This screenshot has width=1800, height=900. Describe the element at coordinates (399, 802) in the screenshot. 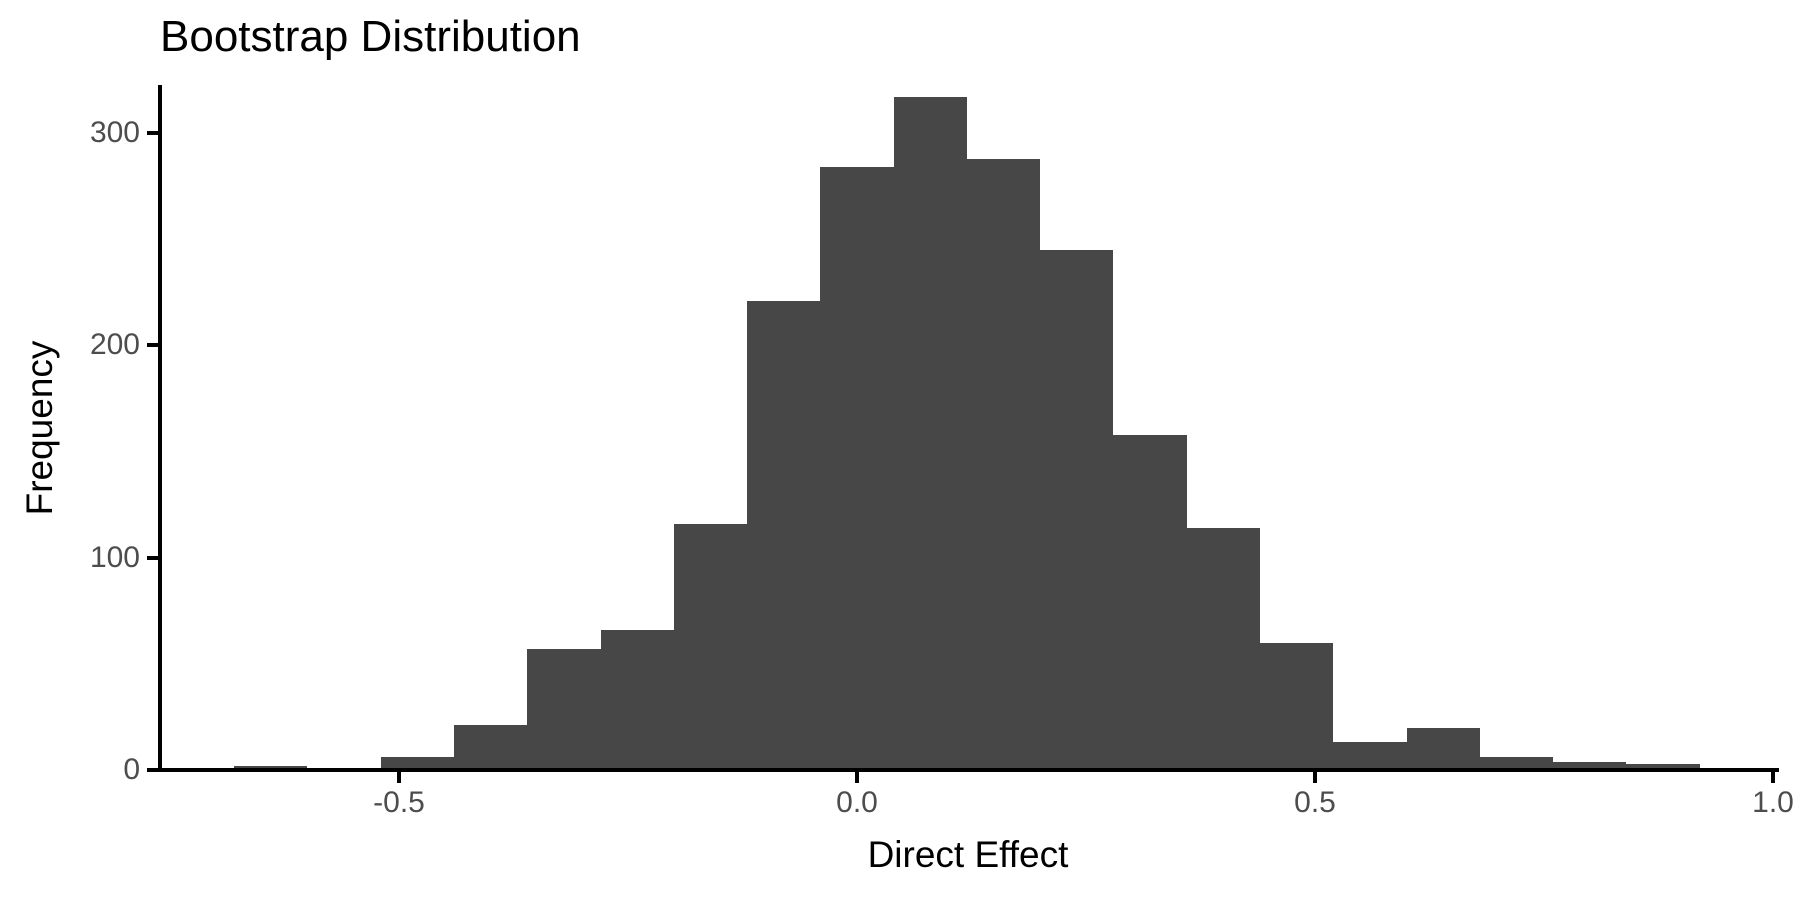

I see `x-axis-tick-label: -0.5` at that location.